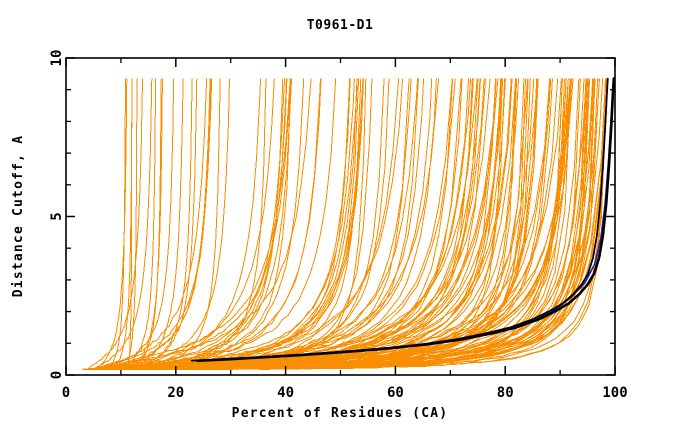  Describe the element at coordinates (57, 375) in the screenshot. I see `y-tick-label: 0` at that location.